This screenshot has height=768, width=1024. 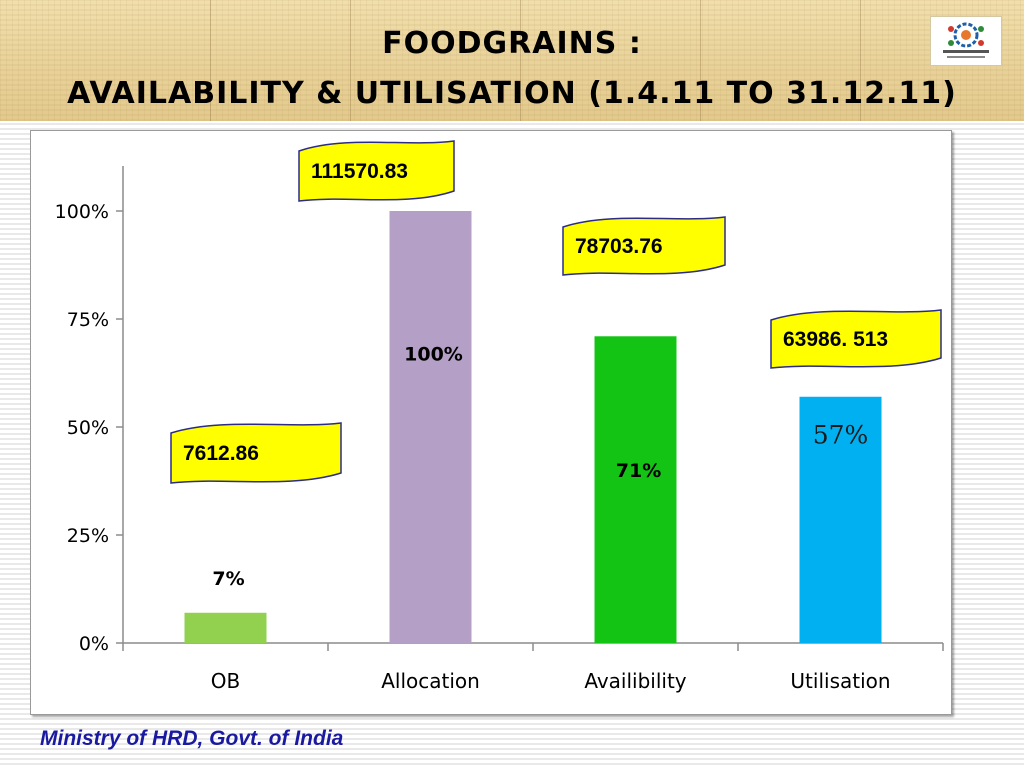 I want to click on bar-utilisation, so click(x=840, y=519).